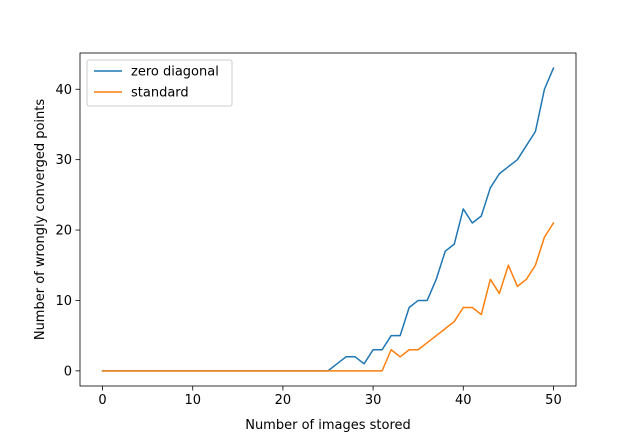  I want to click on x-axis-label: Number of images stored, so click(328, 425).